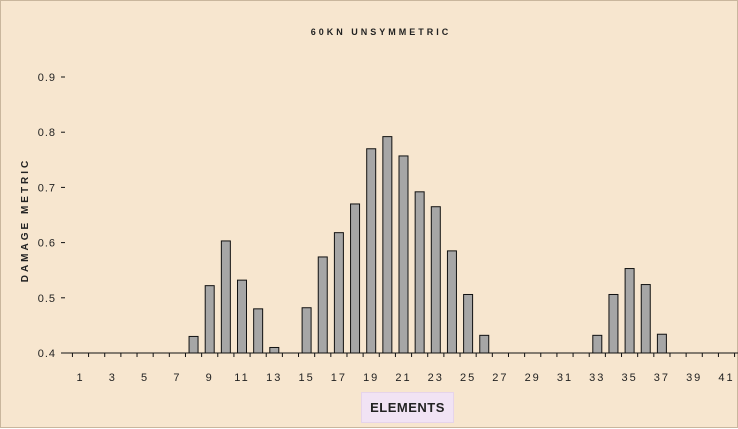 This screenshot has width=738, height=429. I want to click on y-tick-label: 0.9, so click(47, 78).